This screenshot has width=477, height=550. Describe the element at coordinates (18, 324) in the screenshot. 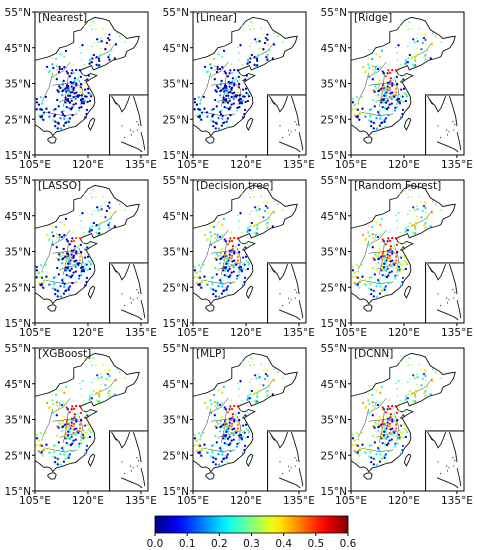

I see `y-tick-label: 15°N` at that location.